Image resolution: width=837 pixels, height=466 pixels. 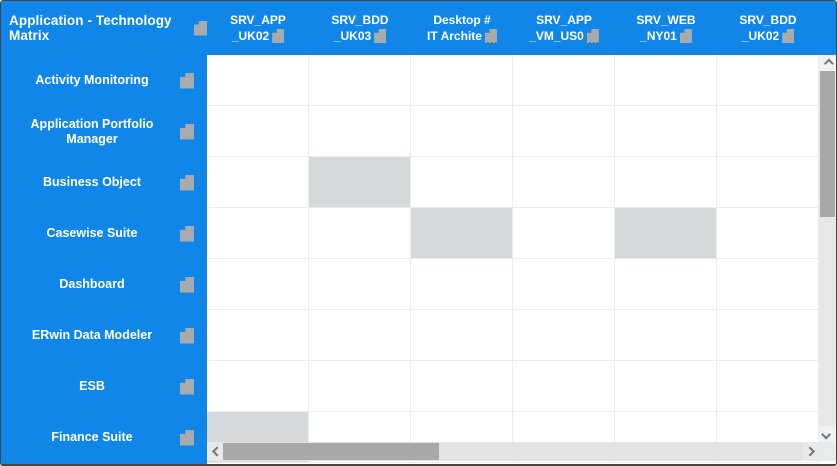 What do you see at coordinates (666, 28) in the screenshot?
I see `column-header-5: SRV_WEB _NY01` at bounding box center [666, 28].